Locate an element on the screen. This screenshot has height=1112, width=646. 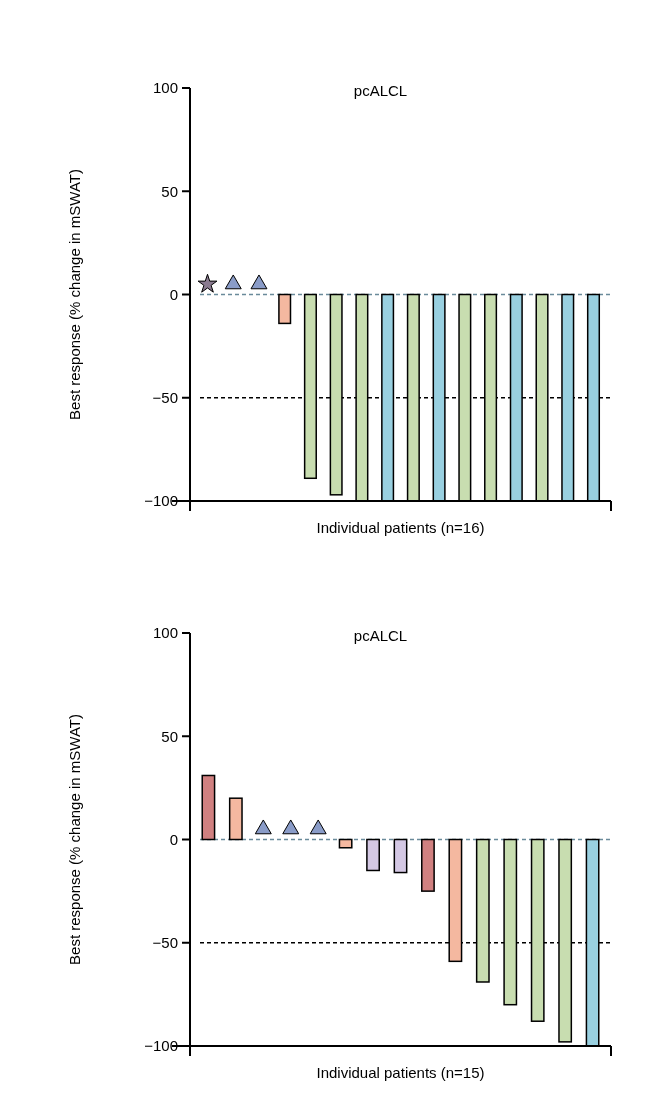
x-axis-title: Individual patients (n=16) is located at coordinates (400, 527).